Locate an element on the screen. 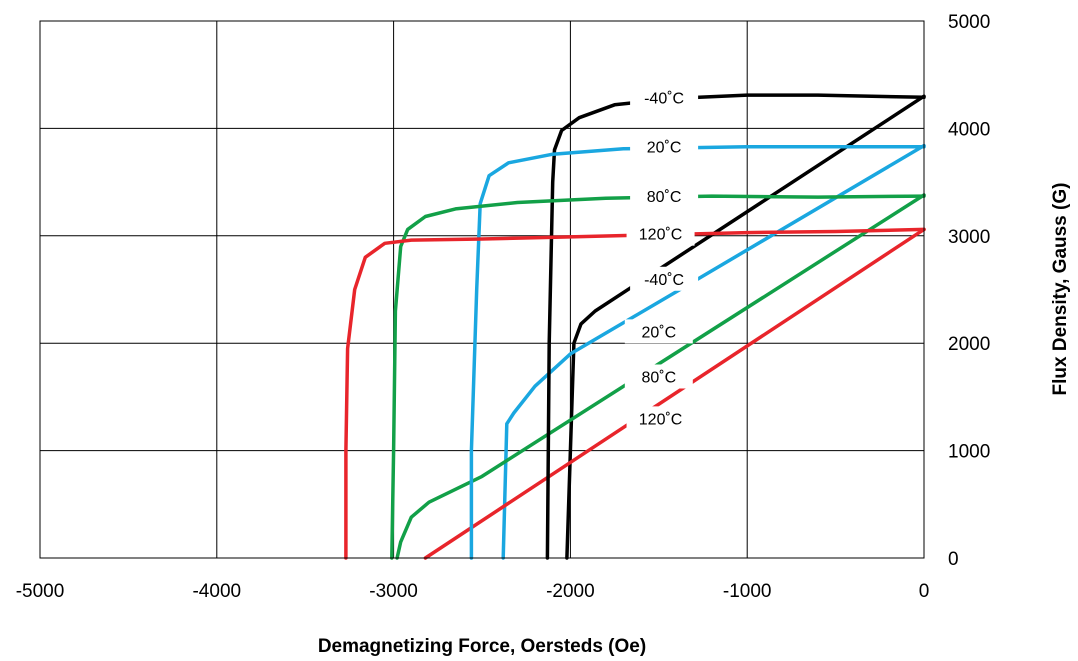  x-tick-label: -5000 is located at coordinates (40, 591).